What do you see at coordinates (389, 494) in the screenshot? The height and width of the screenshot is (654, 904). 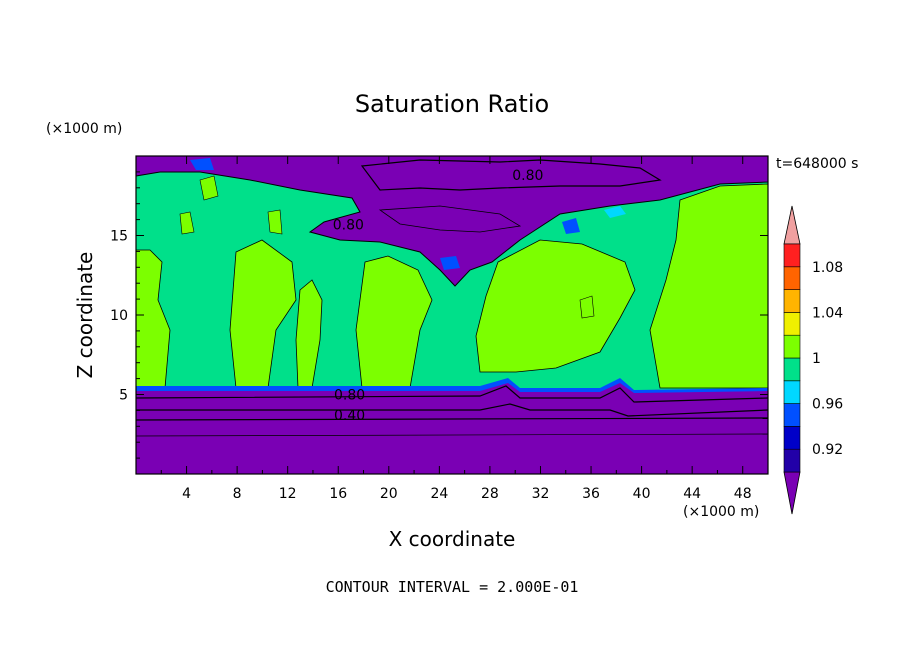 I see `x-tick-label: 20` at bounding box center [389, 494].